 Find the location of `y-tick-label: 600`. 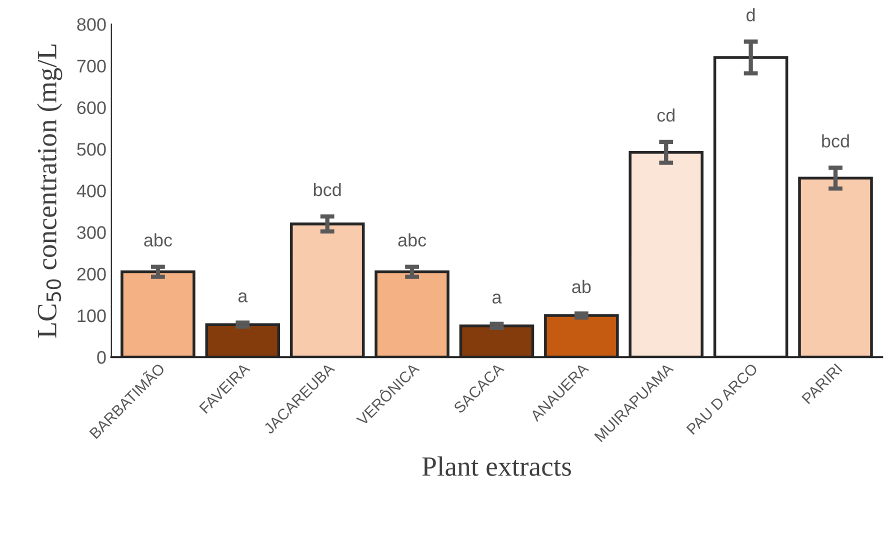

y-tick-label: 600 is located at coordinates (91, 107).